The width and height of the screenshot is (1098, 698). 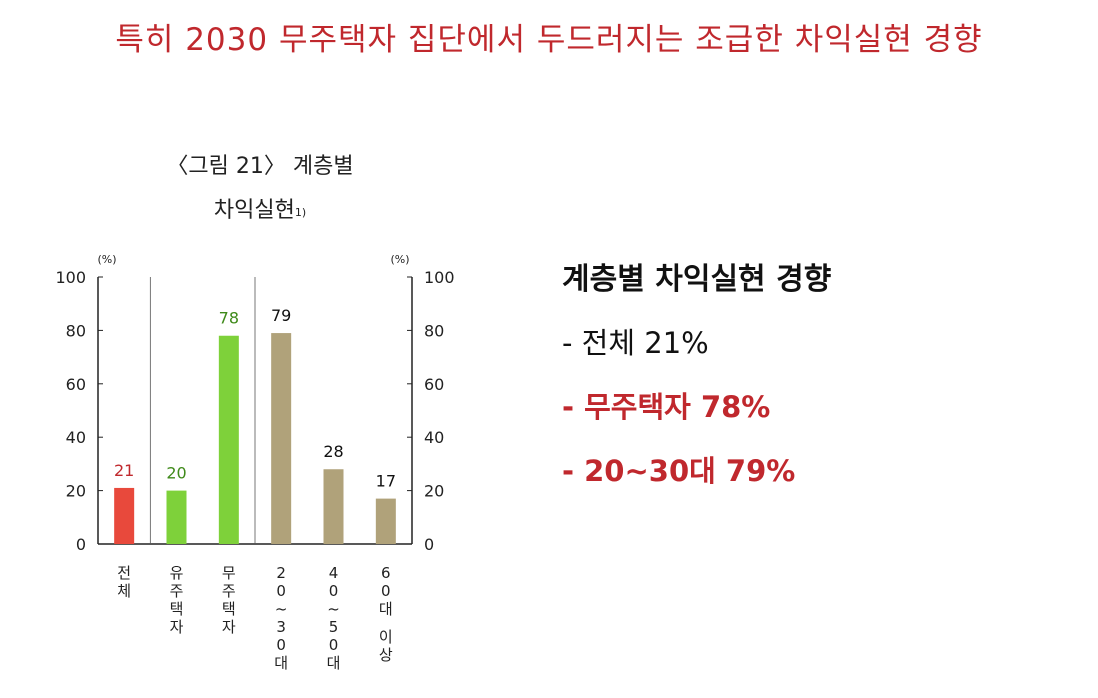 I want to click on figure-caption-line1: 〈그림 21〉 계층별, so click(x=260, y=166).